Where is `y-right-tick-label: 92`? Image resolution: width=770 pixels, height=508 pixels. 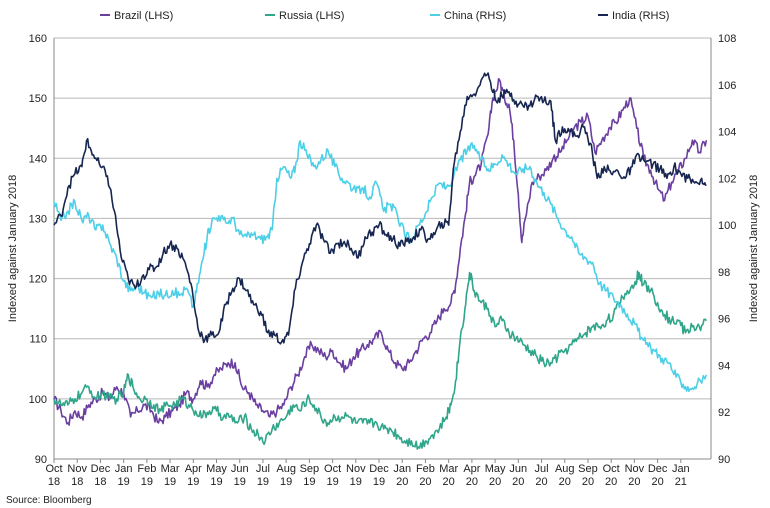 y-right-tick-label: 92 is located at coordinates (724, 413).